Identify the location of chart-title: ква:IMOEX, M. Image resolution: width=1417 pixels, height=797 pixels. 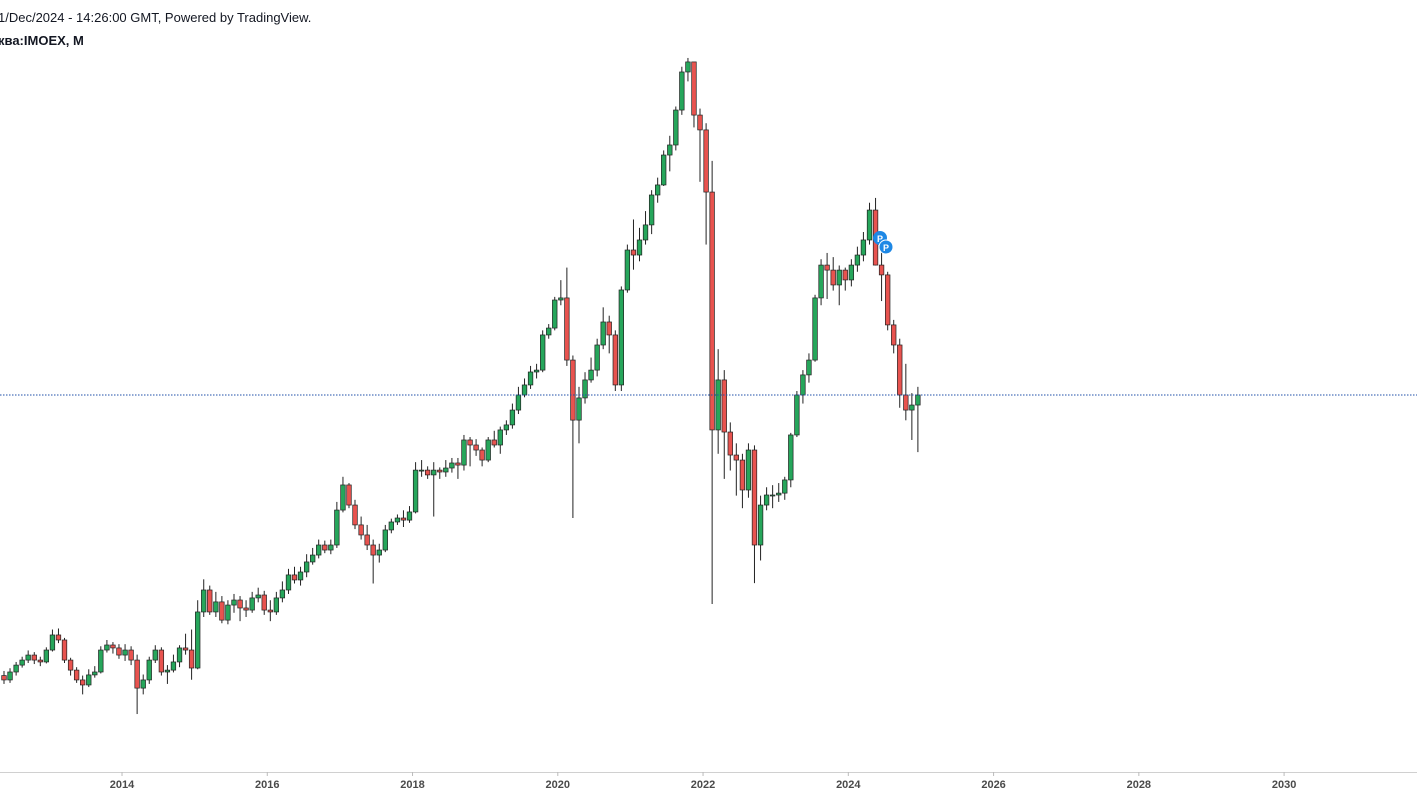
(42, 40).